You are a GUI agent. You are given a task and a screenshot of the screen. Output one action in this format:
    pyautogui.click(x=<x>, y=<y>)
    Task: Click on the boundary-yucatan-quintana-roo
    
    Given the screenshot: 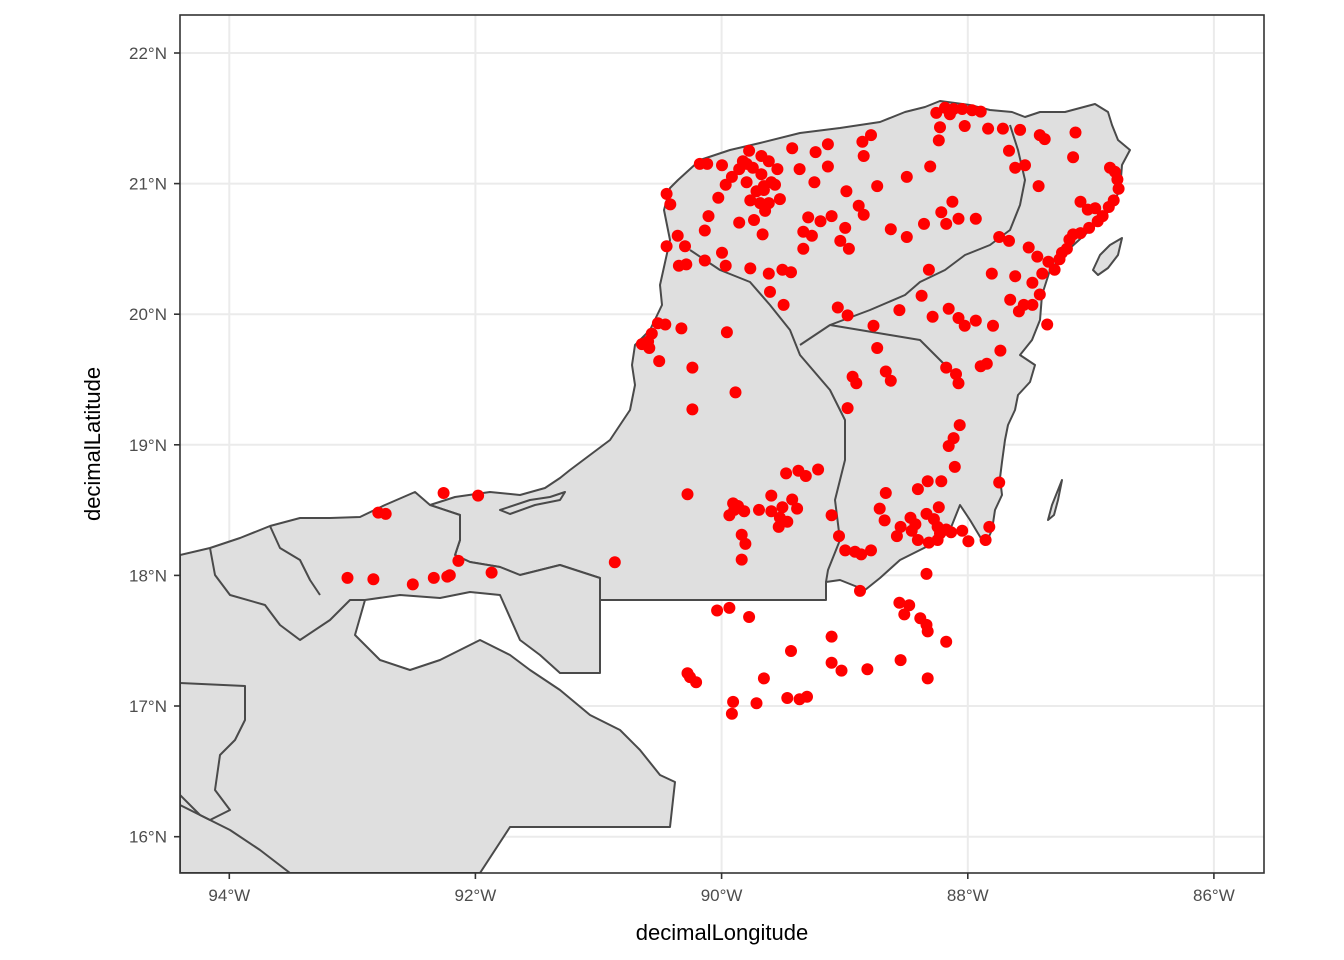 What is the action you would take?
    pyautogui.click(x=912, y=235)
    